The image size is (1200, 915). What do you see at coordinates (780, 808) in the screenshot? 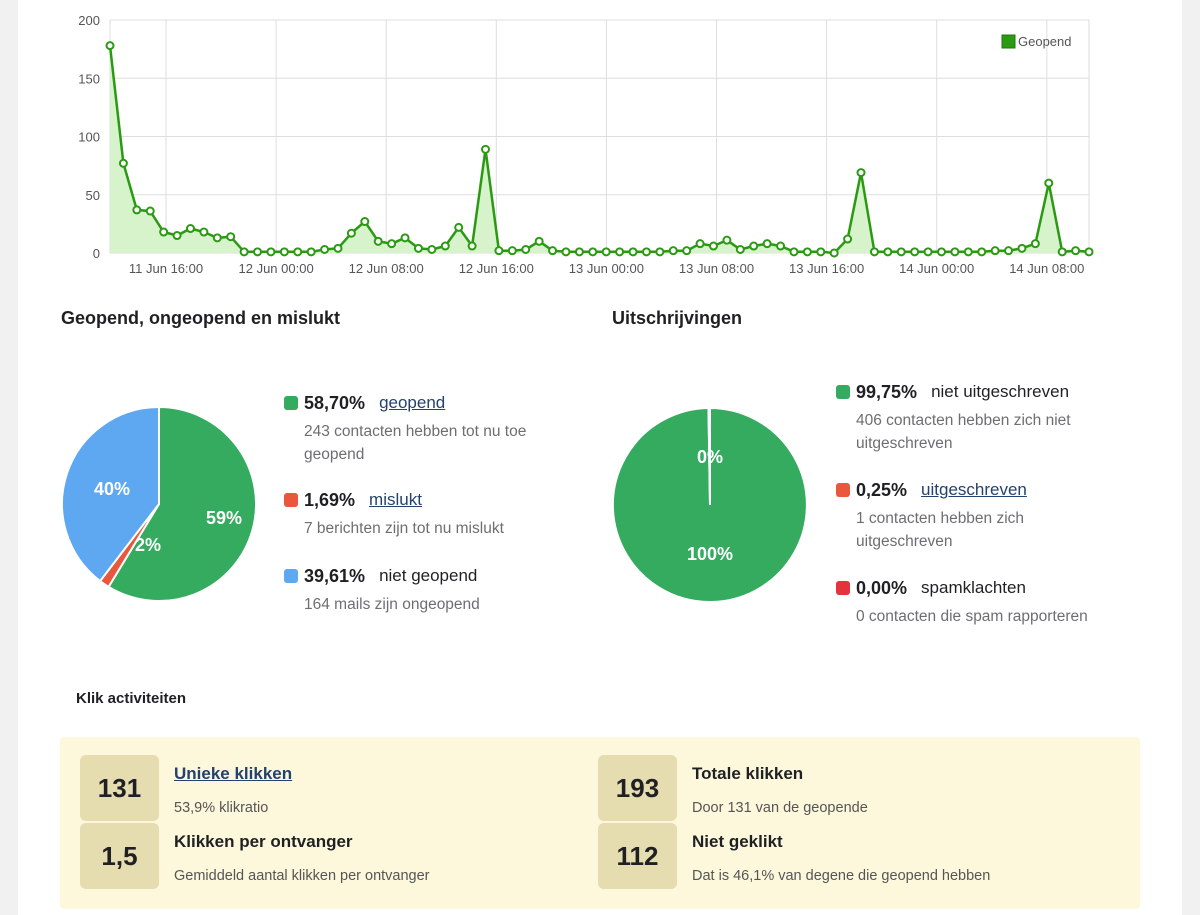
I see `total-clicks-desc: Door 131 van de geopende` at bounding box center [780, 808].